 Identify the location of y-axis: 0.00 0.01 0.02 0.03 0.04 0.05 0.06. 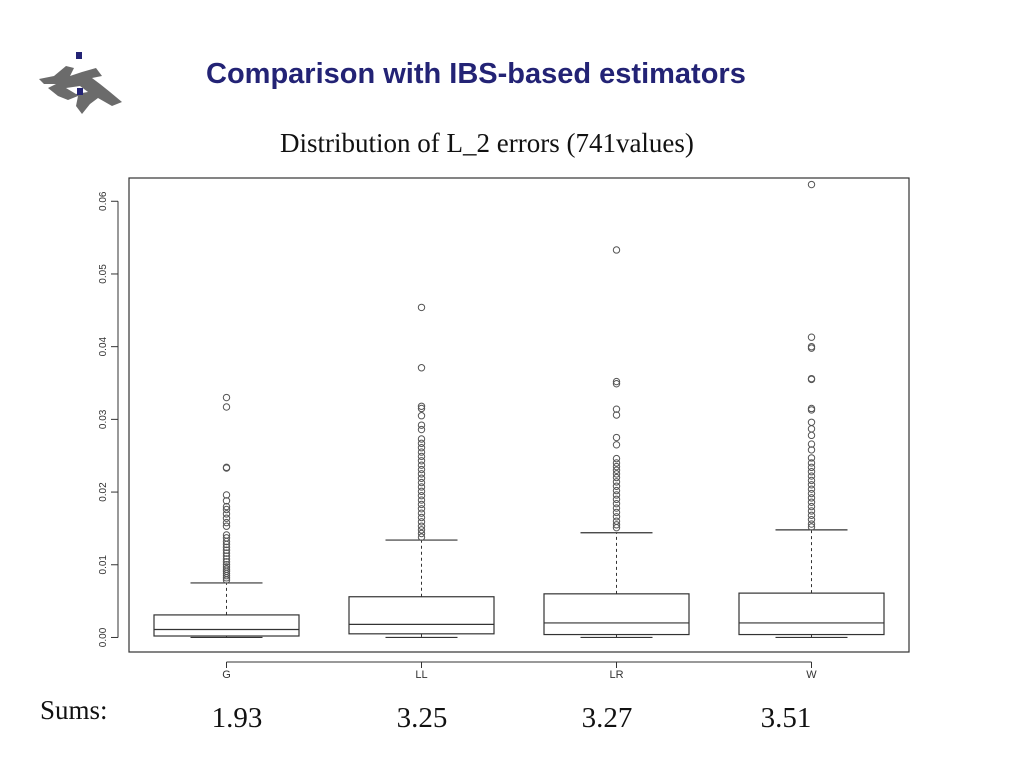
(108, 419).